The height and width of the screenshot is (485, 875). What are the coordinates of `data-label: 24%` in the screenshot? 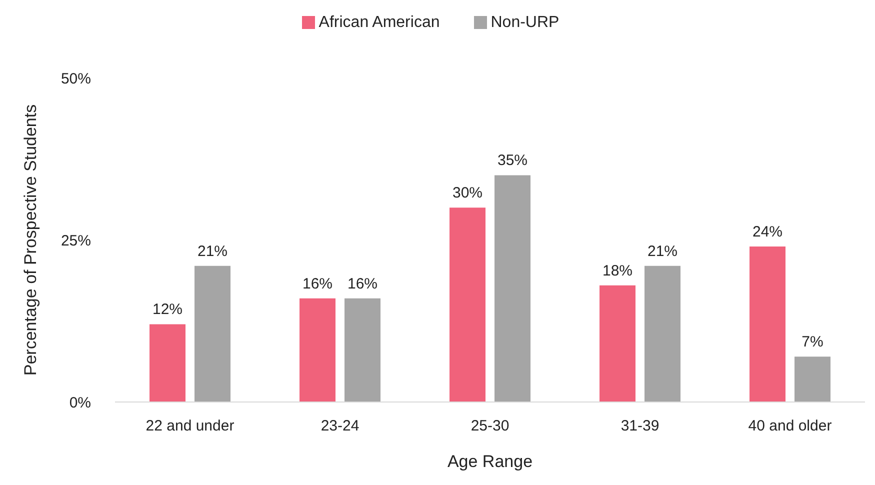 It's located at (767, 231).